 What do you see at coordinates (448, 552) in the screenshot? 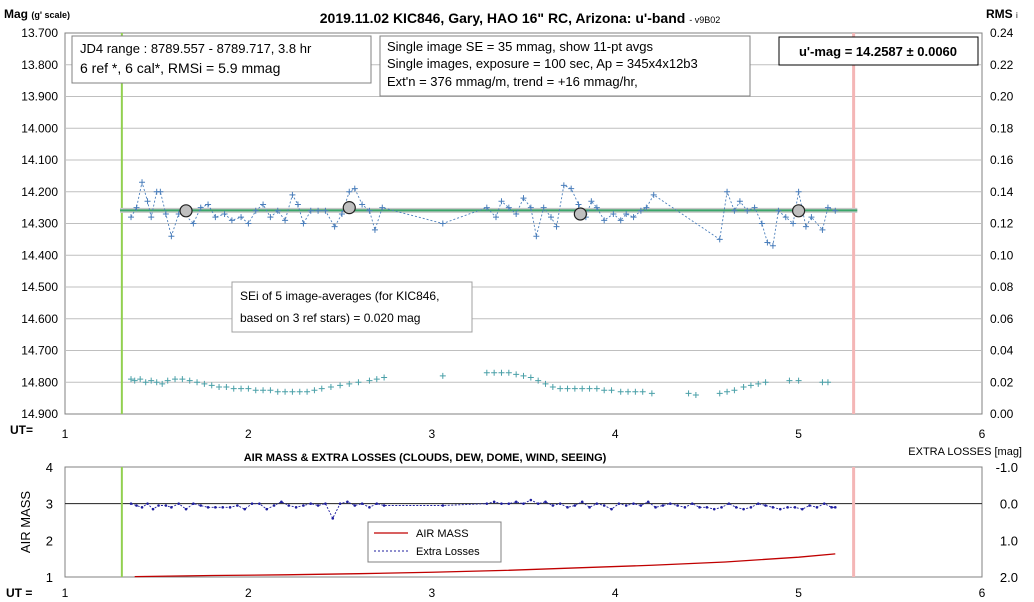
I see `legend-label-extra-losses: Extra Losses` at bounding box center [448, 552].